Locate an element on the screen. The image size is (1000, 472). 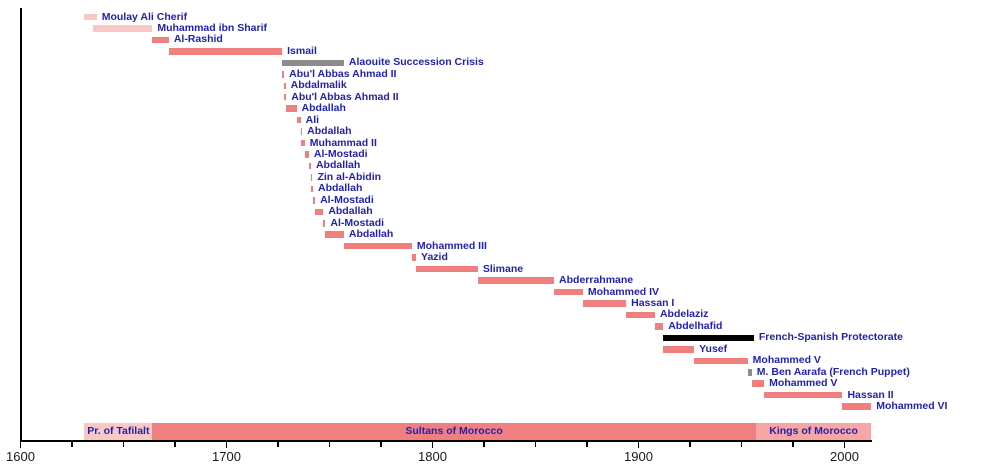
axis-tick-label: 1700 is located at coordinates (226, 456).